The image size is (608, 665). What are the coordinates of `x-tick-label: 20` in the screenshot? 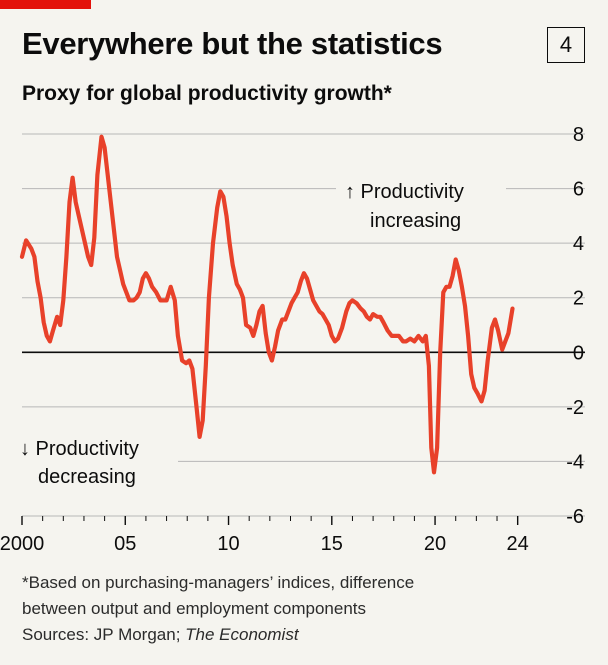 It's located at (435, 544).